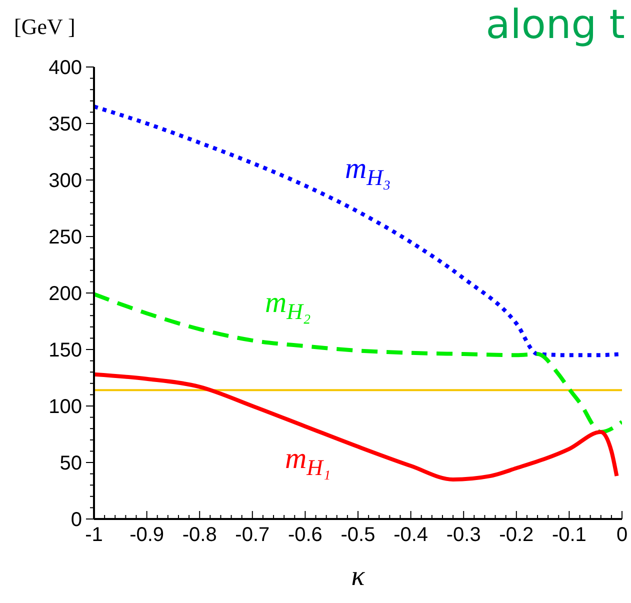 Image resolution: width=631 pixels, height=603 pixels. Describe the element at coordinates (252, 535) in the screenshot. I see `x-tick-label: -0.7` at that location.